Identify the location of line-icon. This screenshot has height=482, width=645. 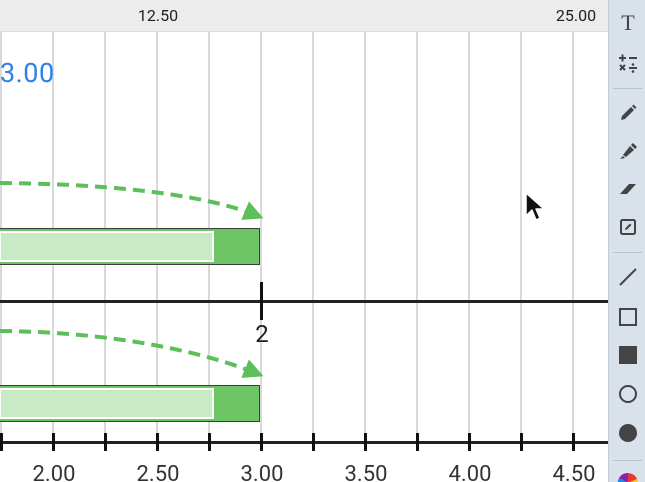
(628, 277).